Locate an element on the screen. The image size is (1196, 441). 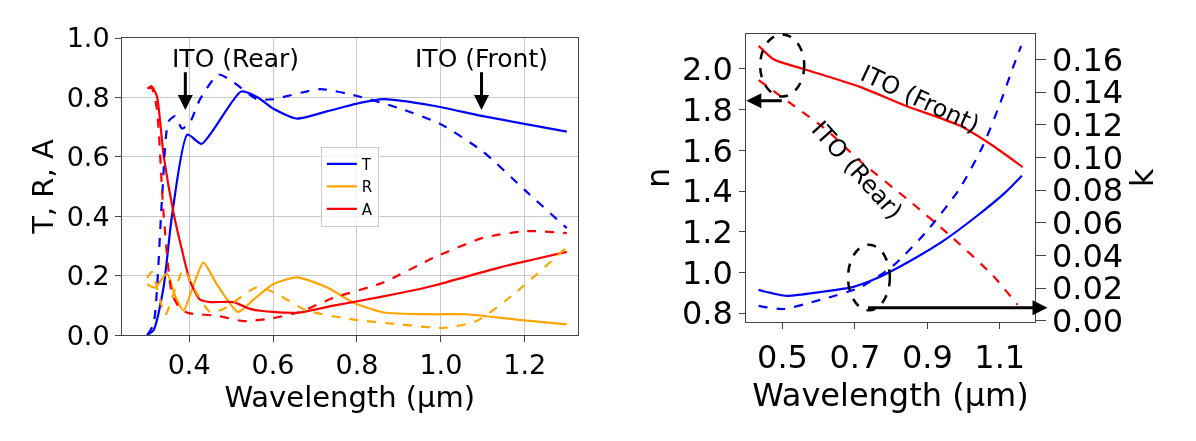
legend-label: R is located at coordinates (367, 187).